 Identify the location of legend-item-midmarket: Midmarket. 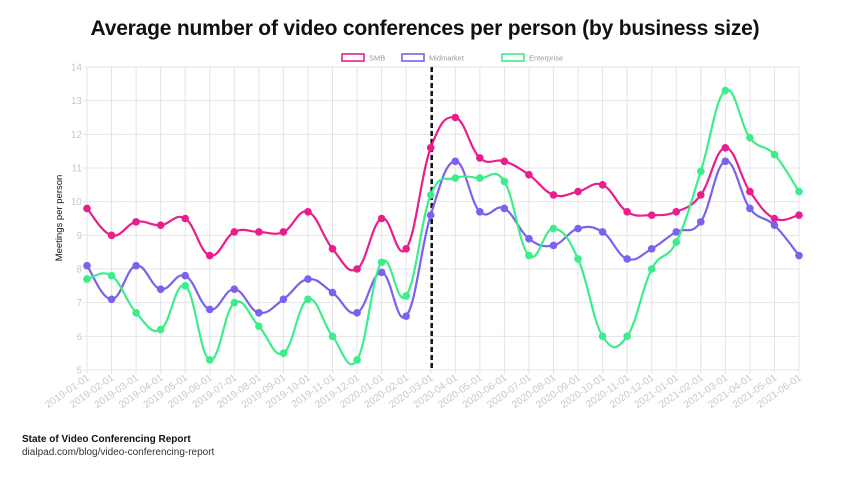
(433, 58).